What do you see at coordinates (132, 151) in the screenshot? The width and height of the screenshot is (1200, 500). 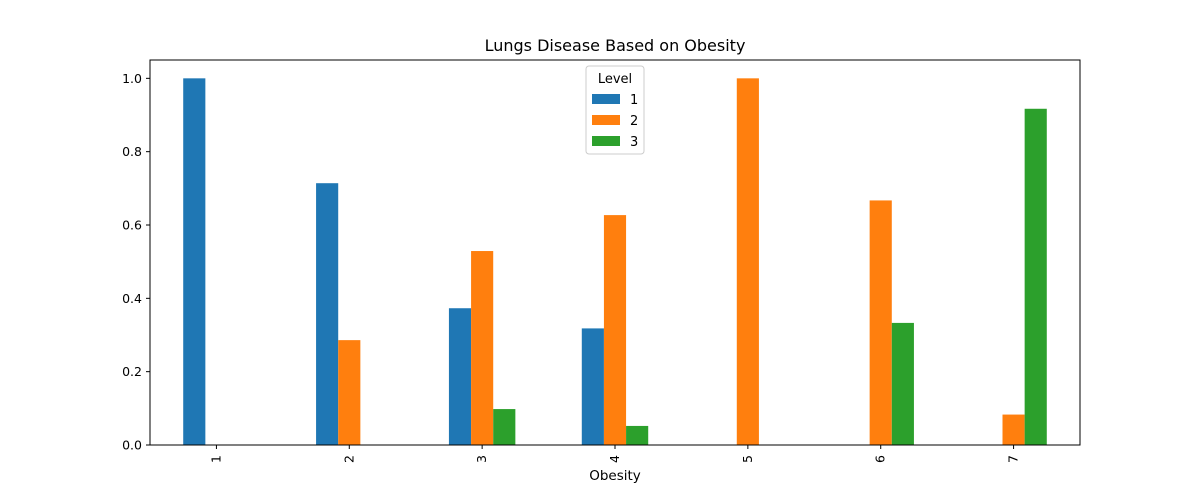 I see `y-tick-label: 0.8` at bounding box center [132, 151].